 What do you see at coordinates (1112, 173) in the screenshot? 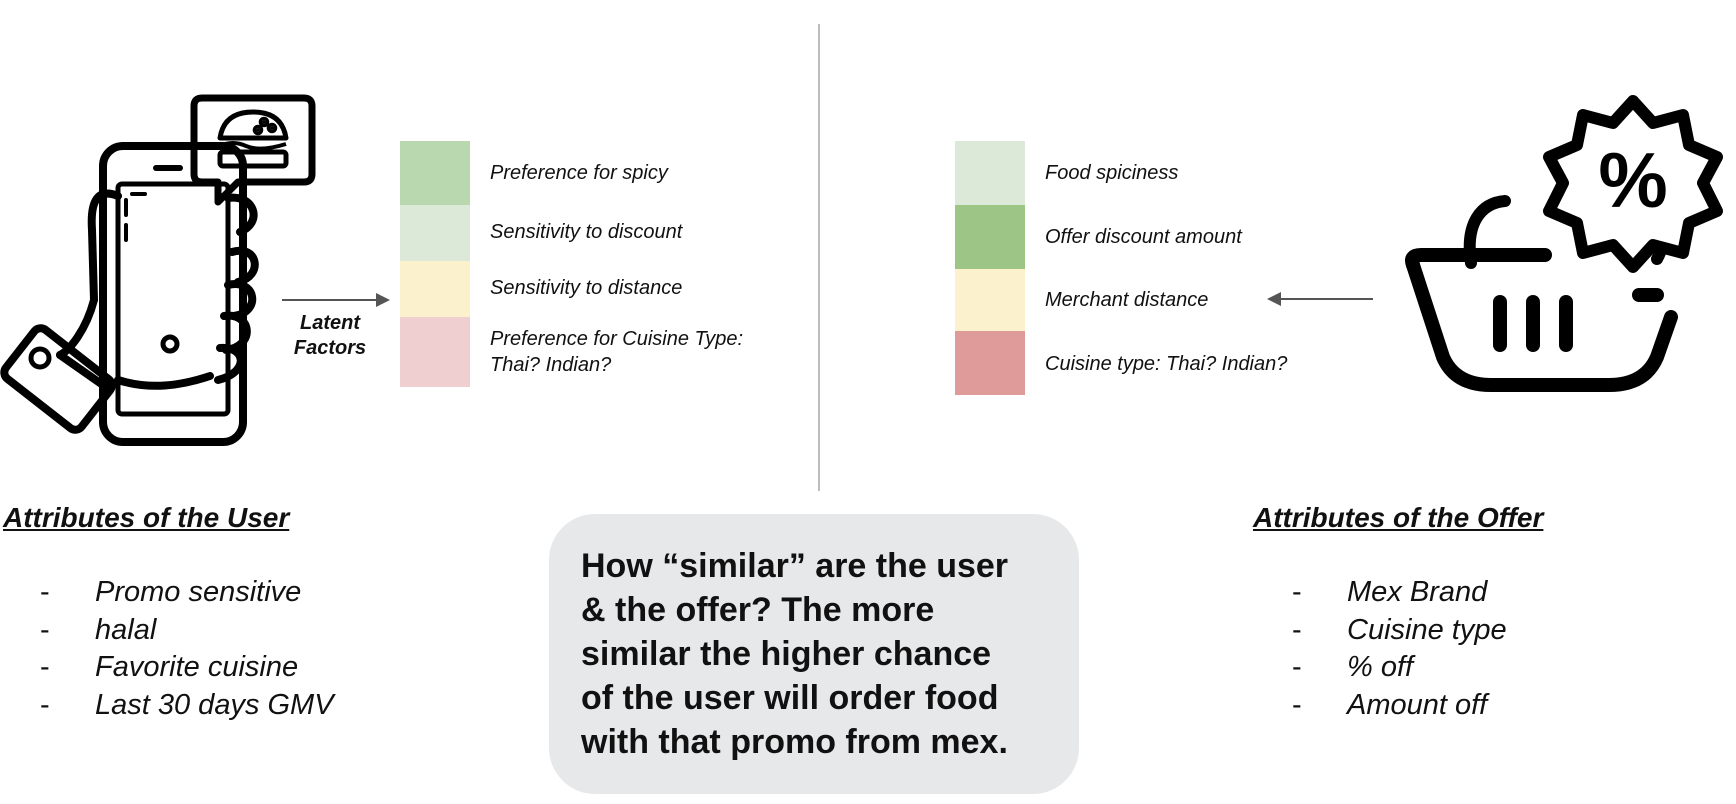
I see `offer-factor-label-0: Food spiciness` at bounding box center [1112, 173].